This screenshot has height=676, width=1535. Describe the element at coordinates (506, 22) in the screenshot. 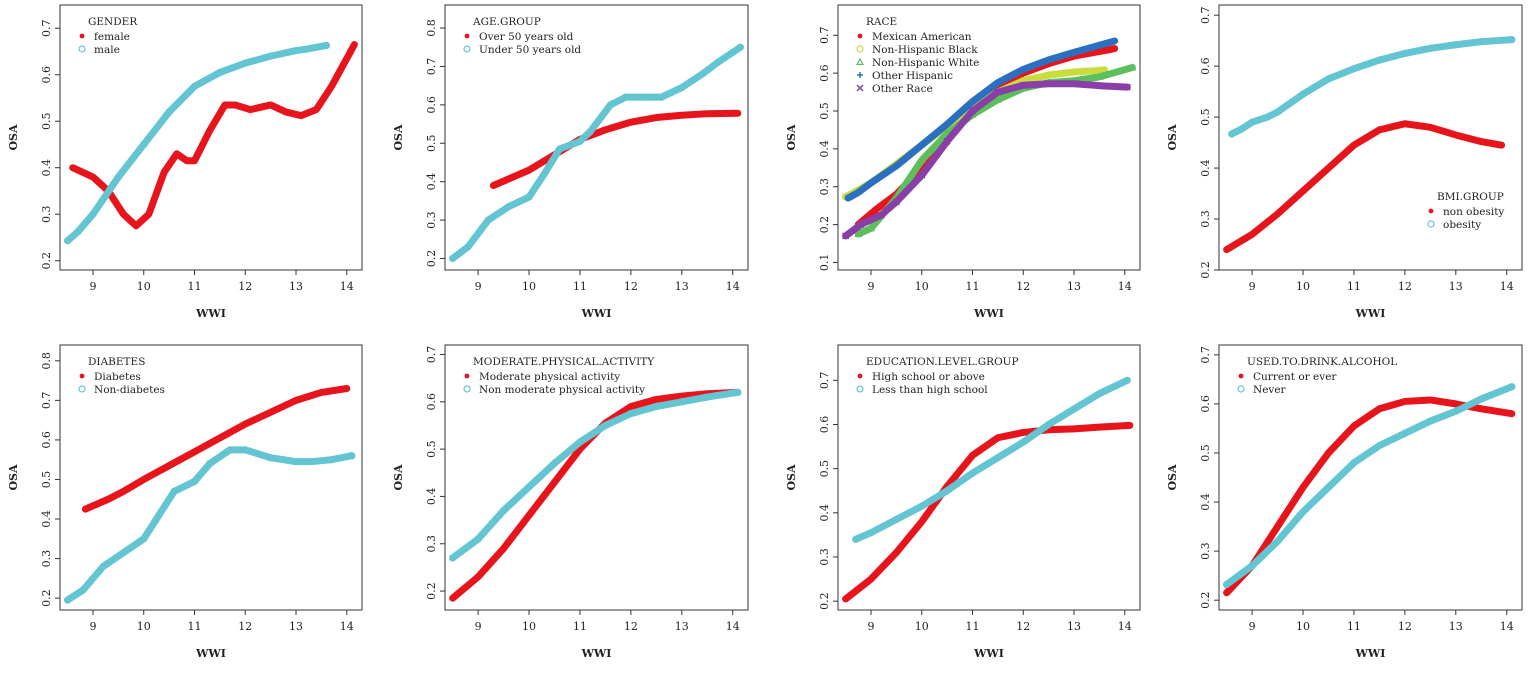

I see `legend-title: AGE.GROUP` at that location.